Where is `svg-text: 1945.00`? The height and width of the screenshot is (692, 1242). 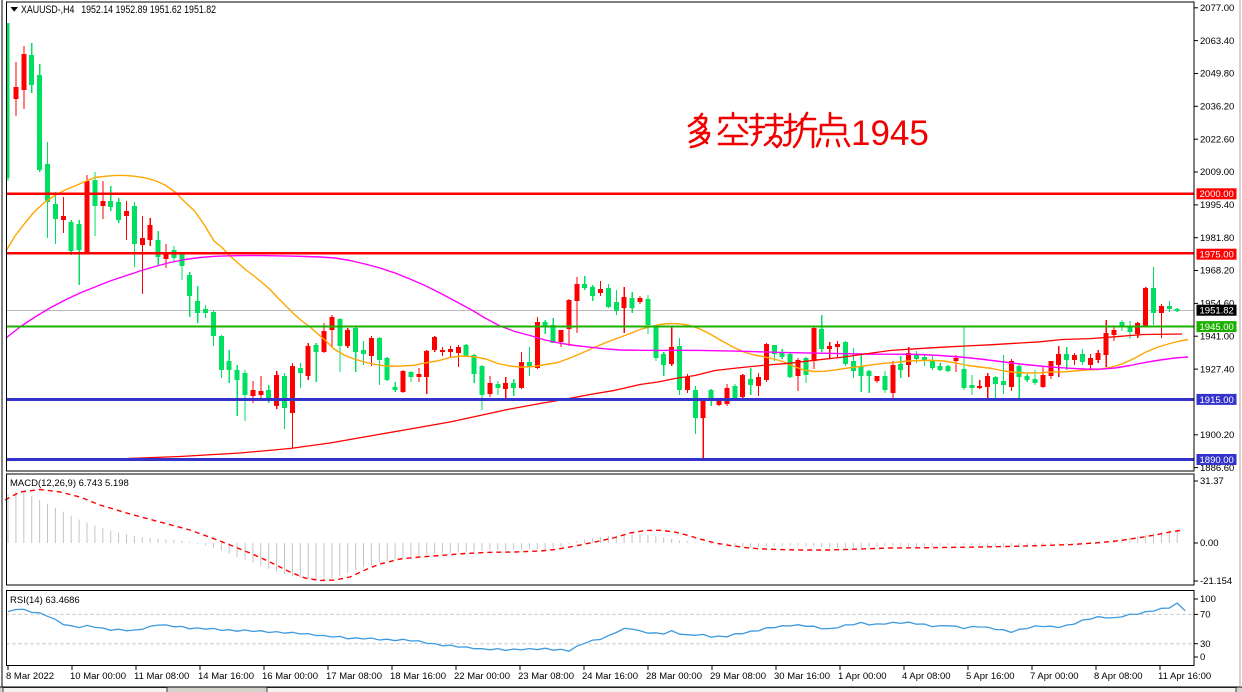
svg-text: 1945.00 is located at coordinates (1217, 327).